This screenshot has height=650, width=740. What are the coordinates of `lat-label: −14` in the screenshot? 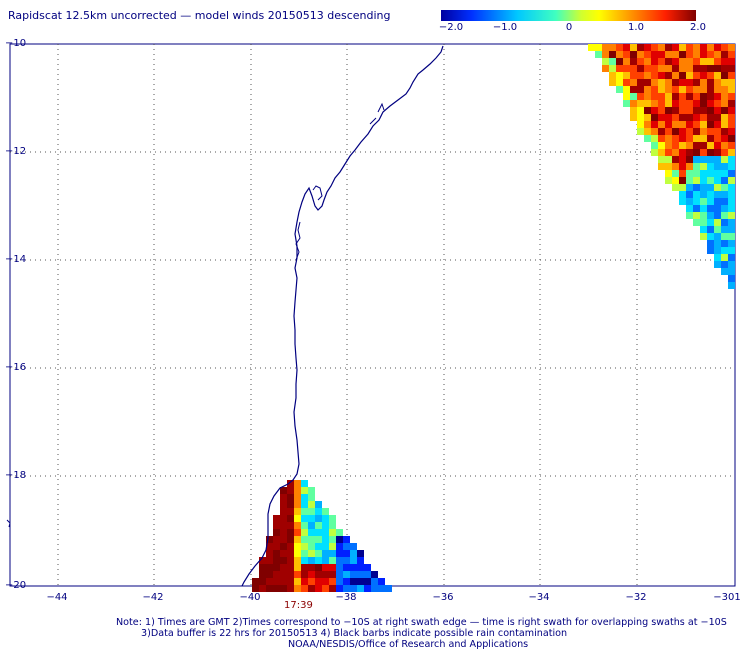 It's located at (16, 259).